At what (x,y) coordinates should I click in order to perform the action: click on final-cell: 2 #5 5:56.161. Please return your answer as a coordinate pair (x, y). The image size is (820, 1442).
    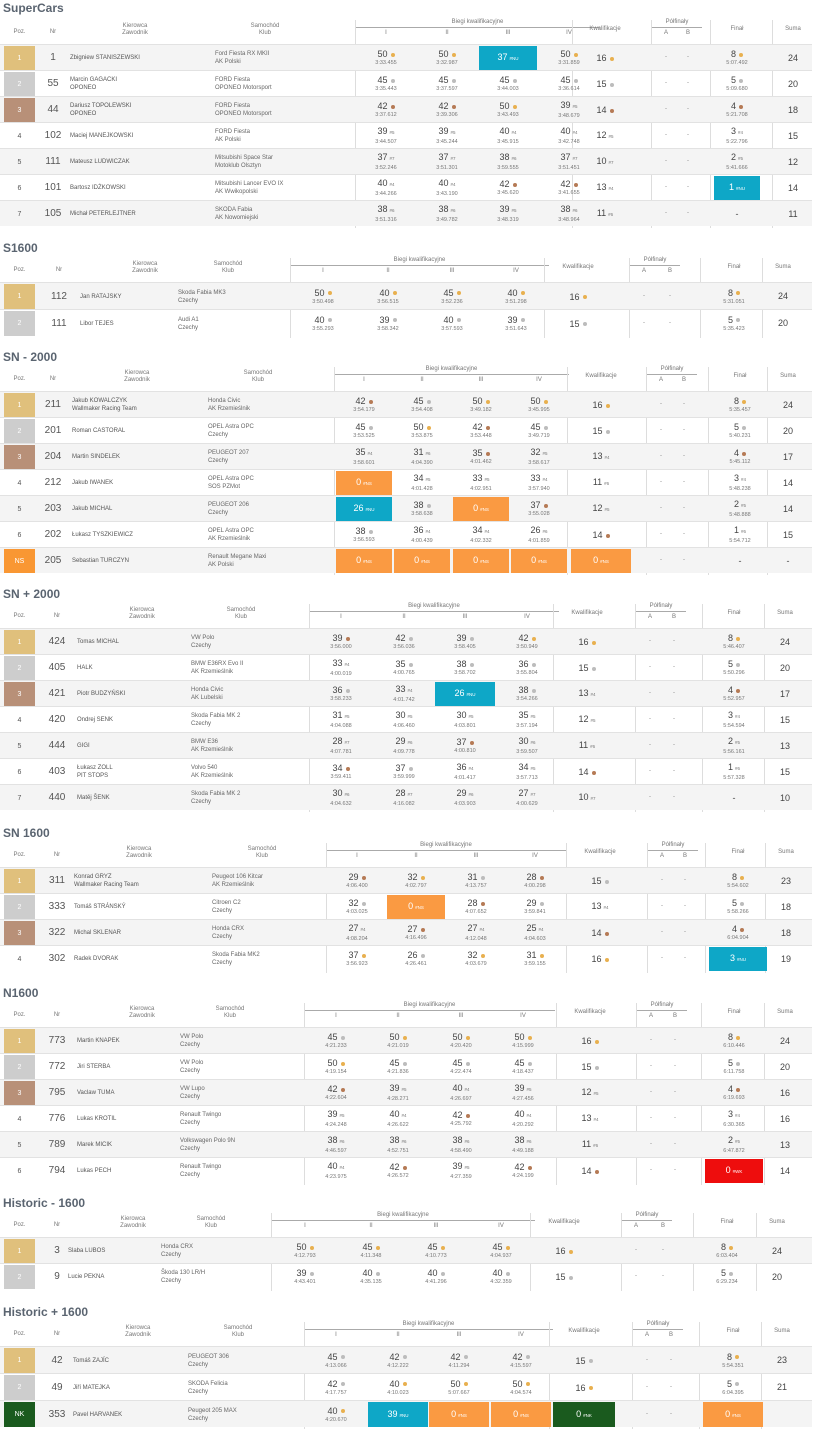
    Looking at the image, I should click on (734, 746).